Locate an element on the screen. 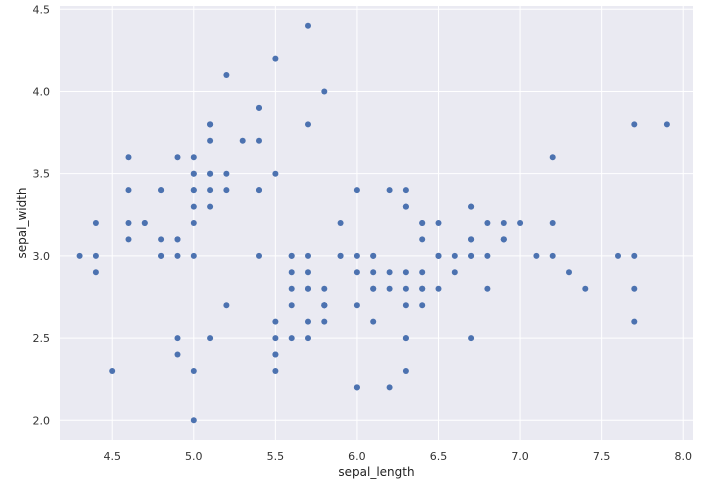 This screenshot has width=720, height=486. y-tick-label: 4.5 is located at coordinates (42, 9).